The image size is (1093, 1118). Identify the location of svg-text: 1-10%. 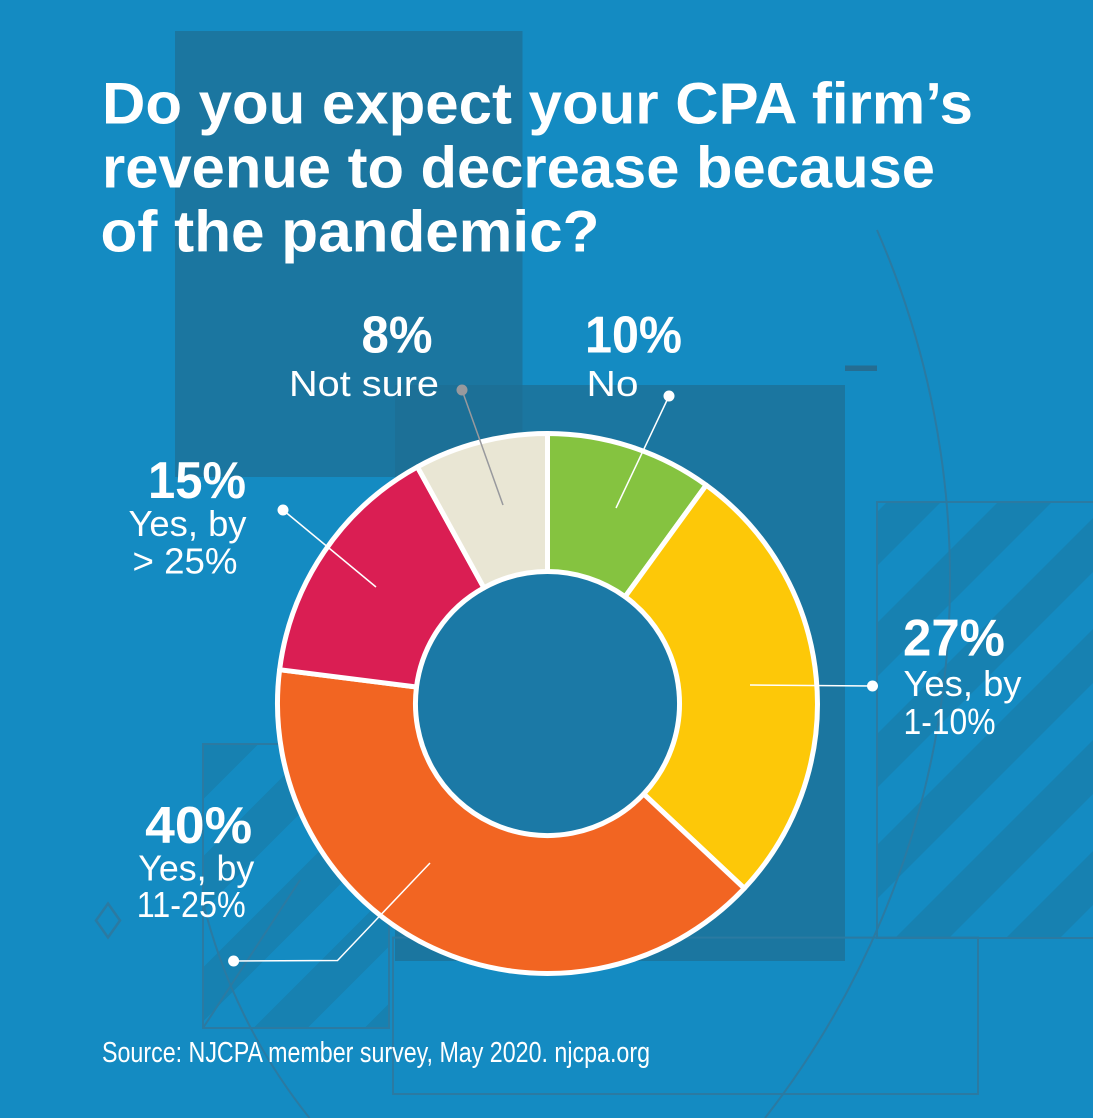
(950, 721).